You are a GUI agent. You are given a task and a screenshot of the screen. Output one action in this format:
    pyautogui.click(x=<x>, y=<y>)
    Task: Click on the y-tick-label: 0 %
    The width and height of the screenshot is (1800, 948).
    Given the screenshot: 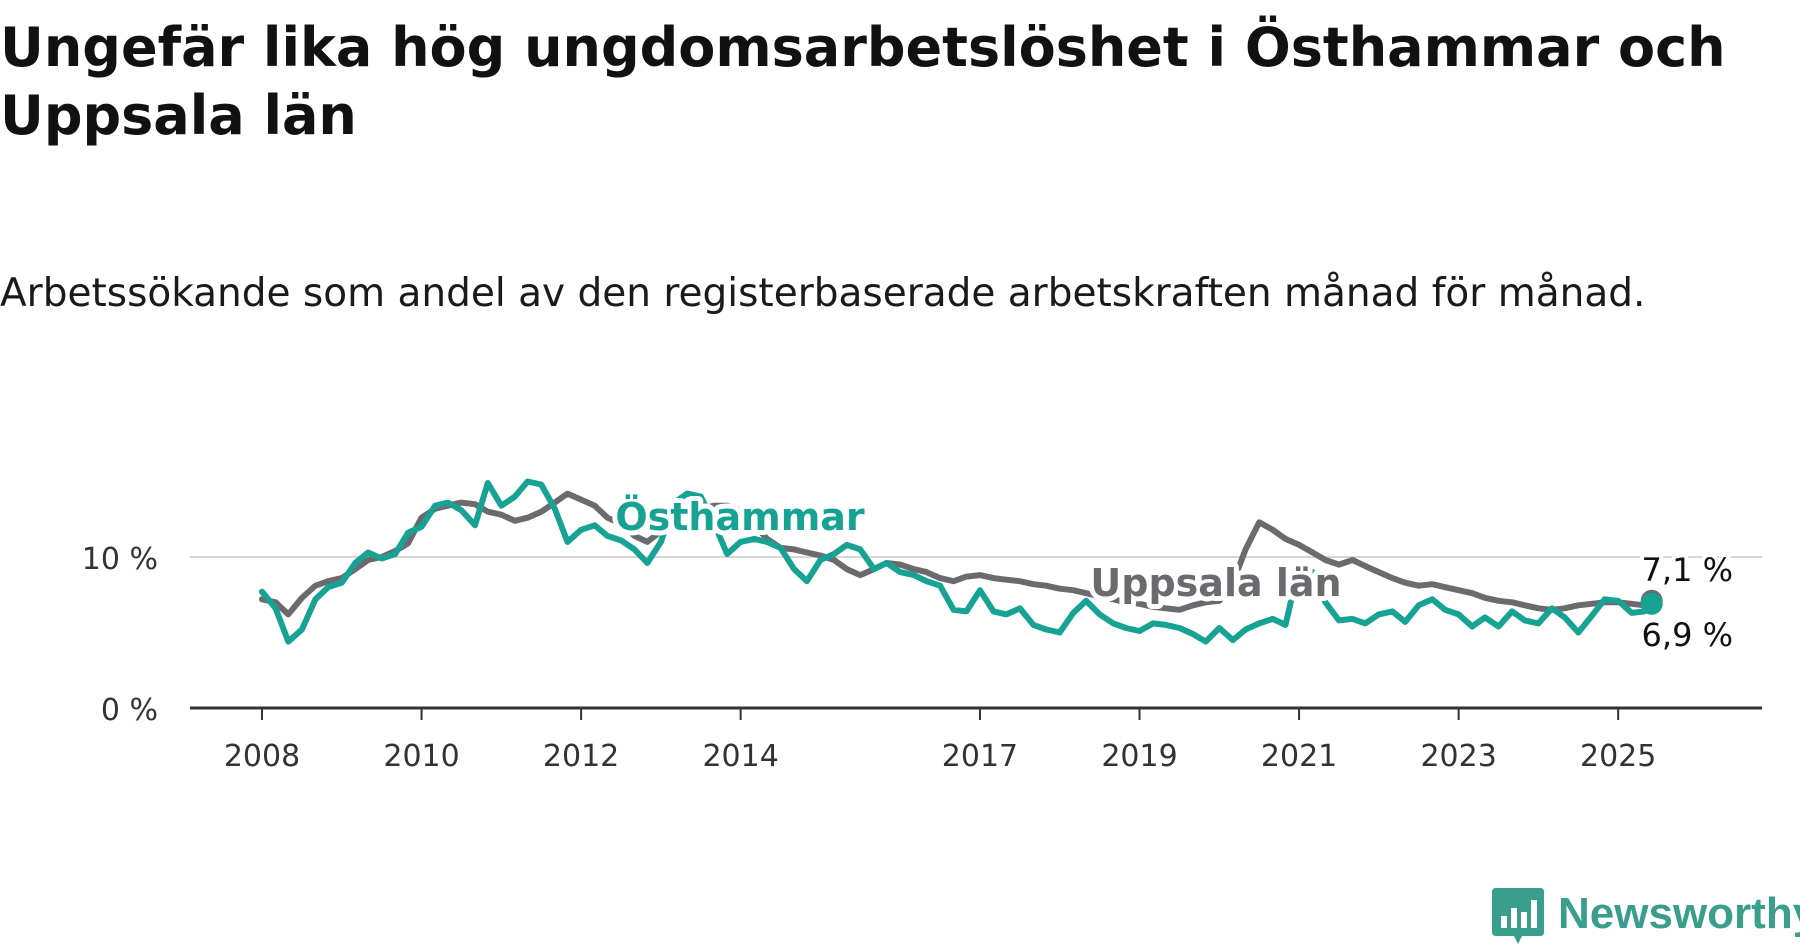 What is the action you would take?
    pyautogui.click(x=129, y=710)
    